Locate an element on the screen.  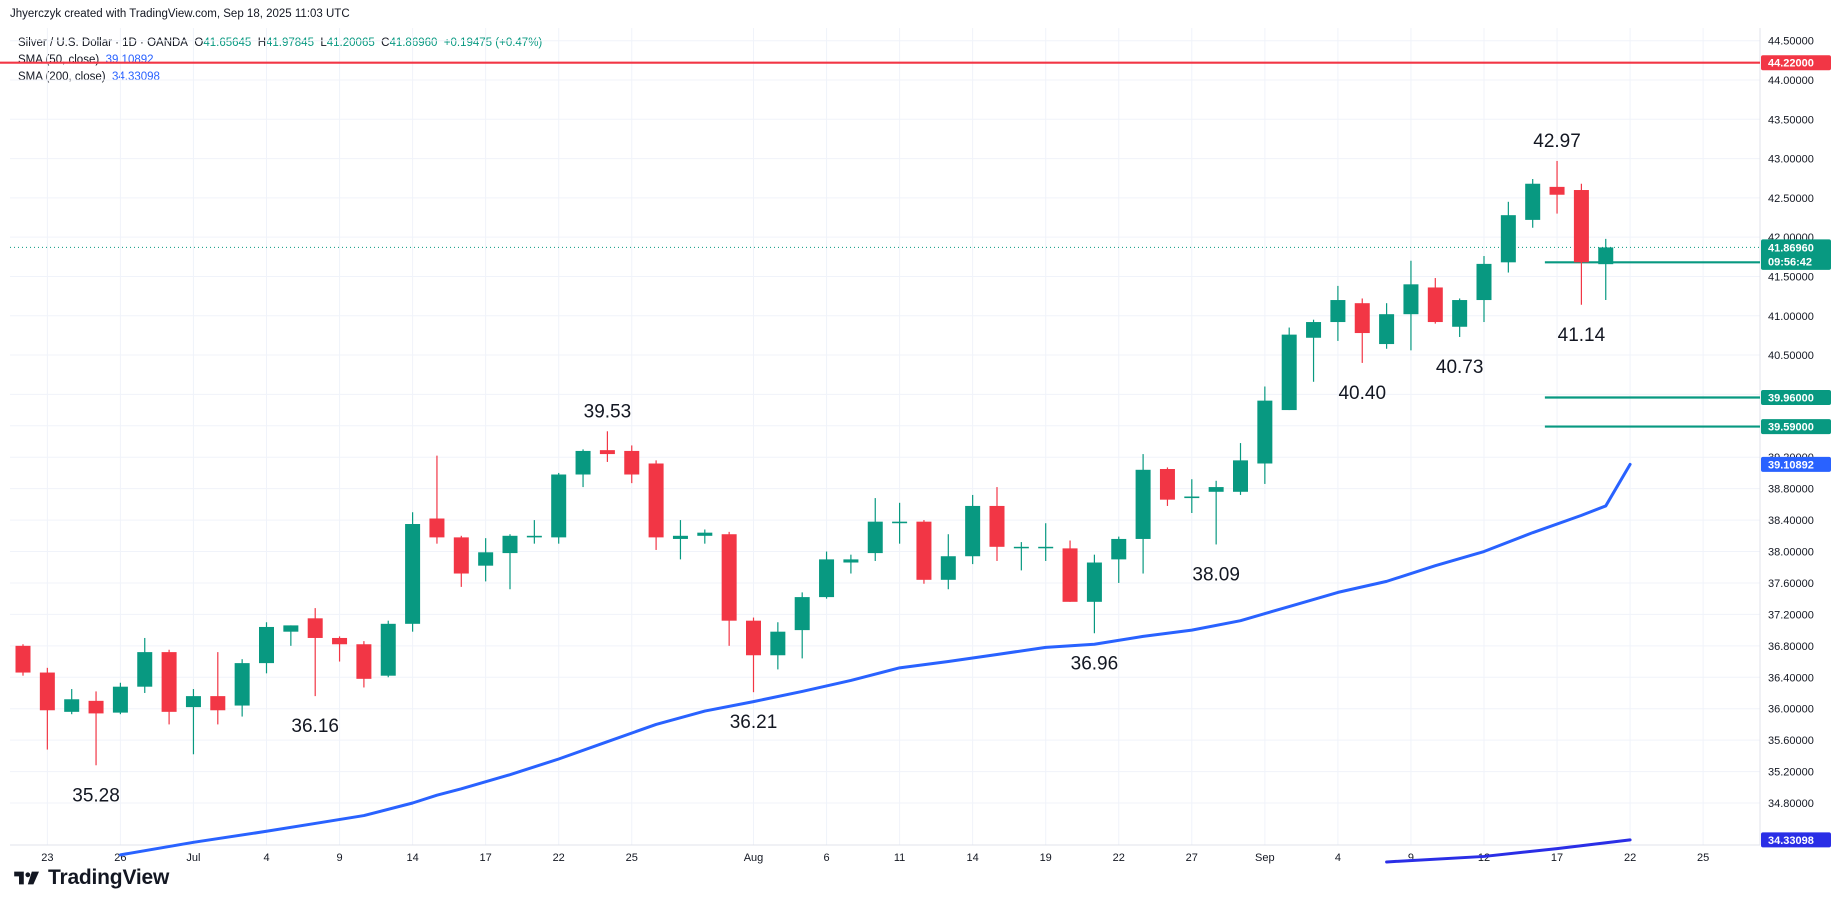
time-axis-tick-label: 25 is located at coordinates (632, 858).